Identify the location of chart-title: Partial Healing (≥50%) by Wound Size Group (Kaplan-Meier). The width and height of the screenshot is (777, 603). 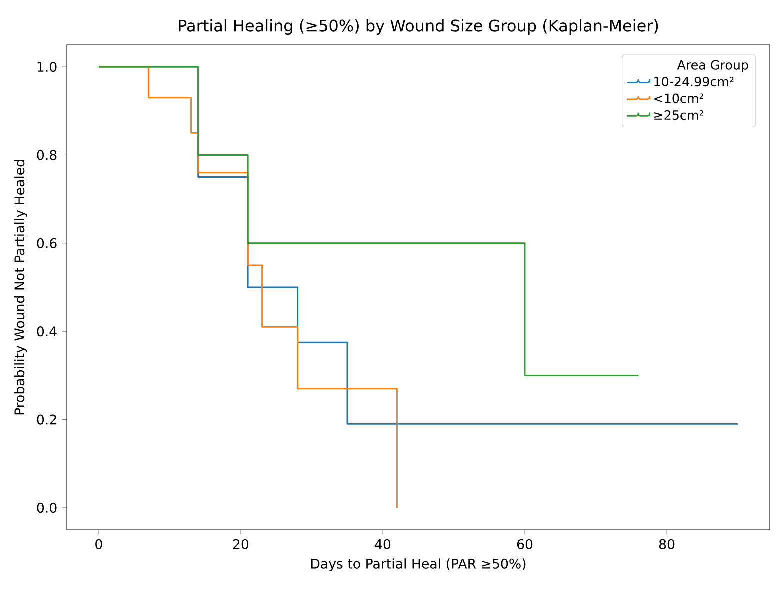
(418, 27).